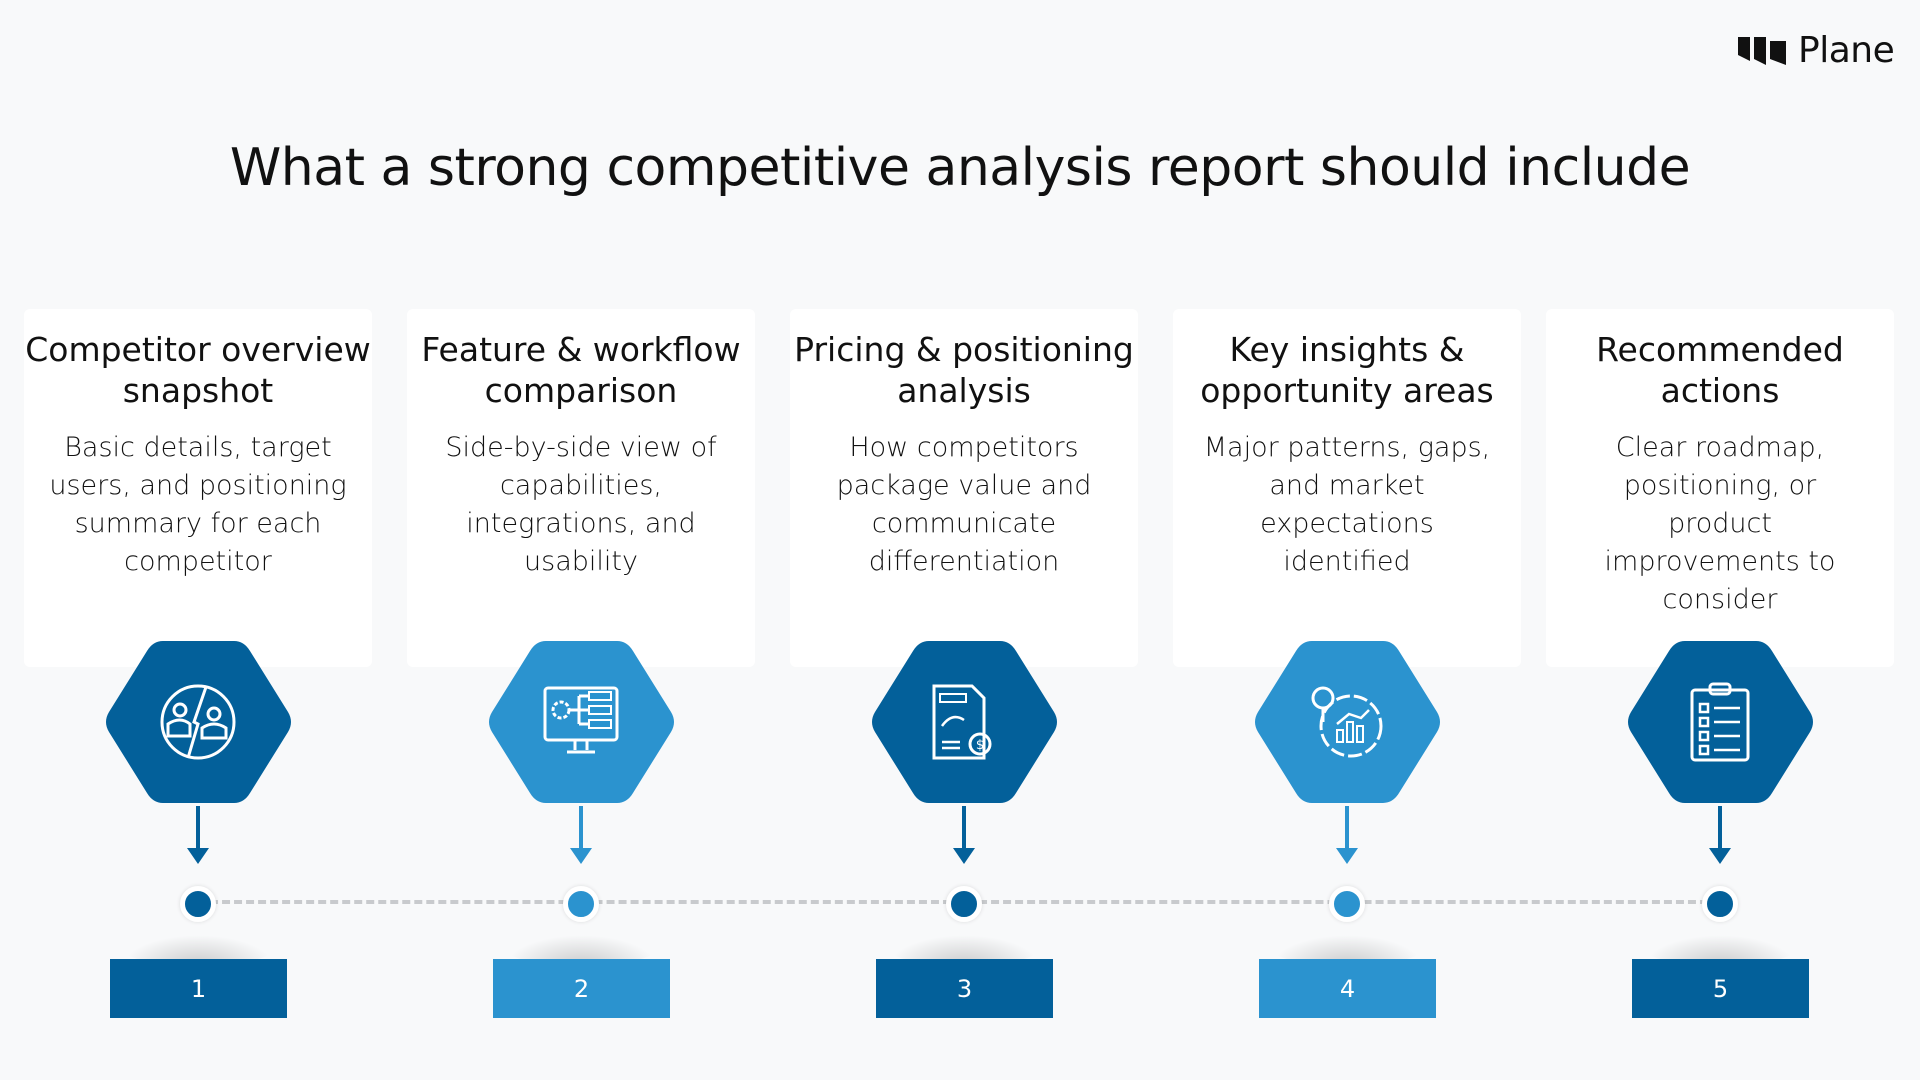  I want to click on step-heading: Competitor overview snapshot, so click(198, 370).